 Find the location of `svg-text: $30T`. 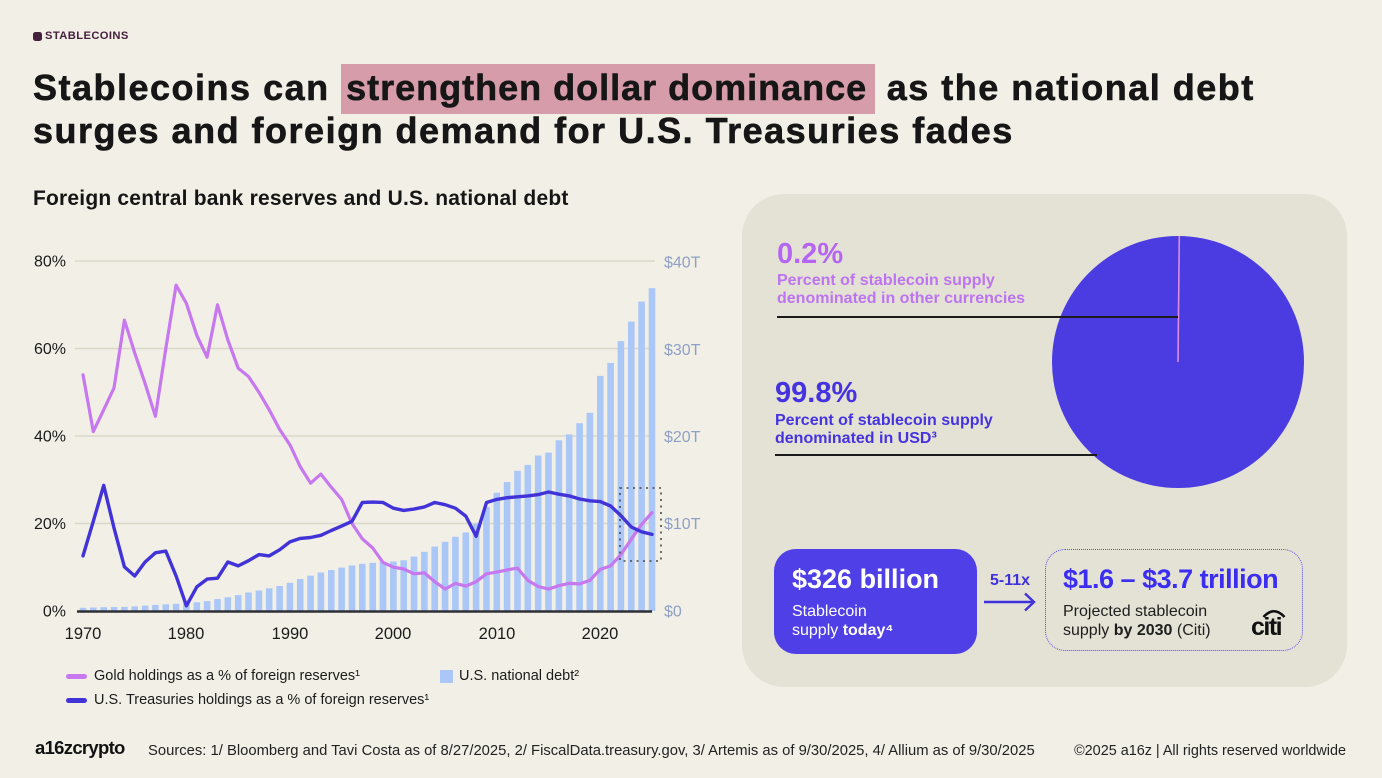

svg-text: $30T is located at coordinates (682, 350).